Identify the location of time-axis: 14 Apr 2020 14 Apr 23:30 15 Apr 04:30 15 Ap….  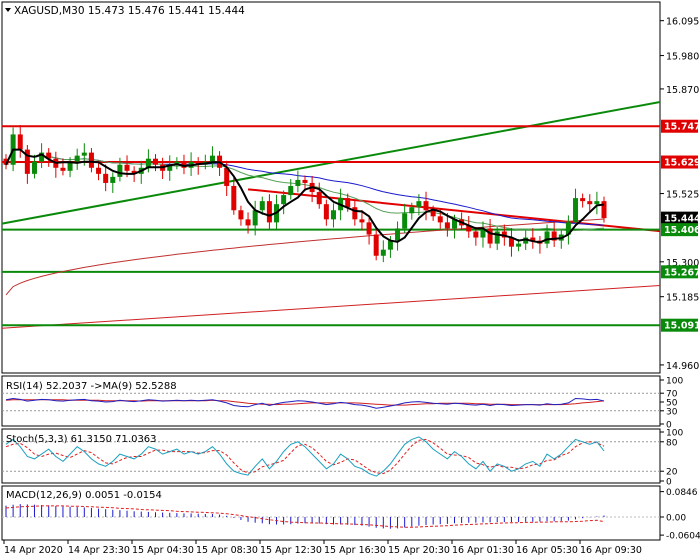
(322, 548).